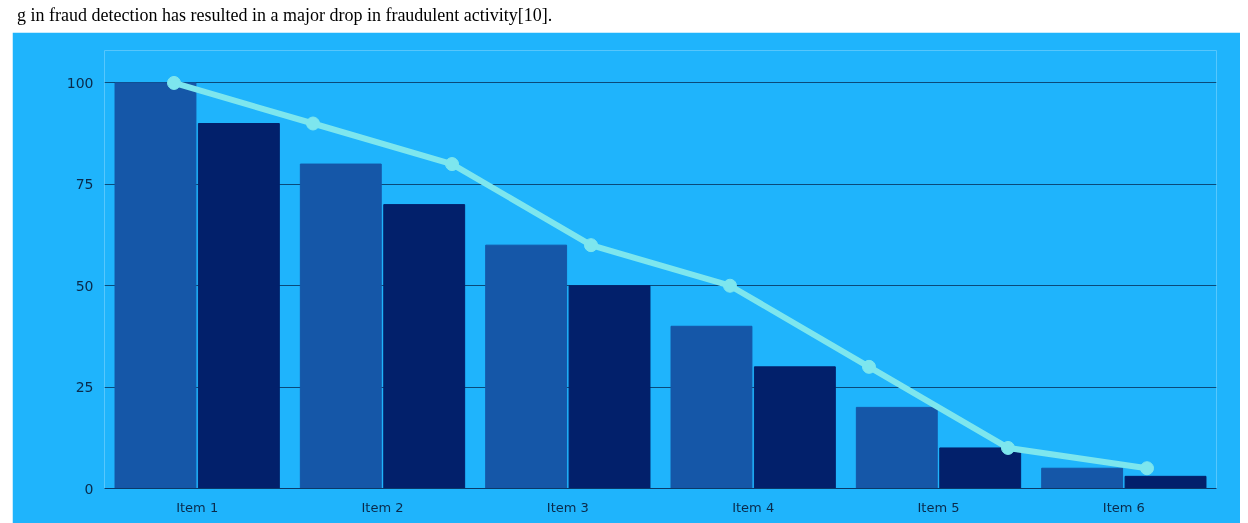 Image resolution: width=1248 pixels, height=523 pixels. I want to click on x-tick-label: Item 2, so click(382, 507).